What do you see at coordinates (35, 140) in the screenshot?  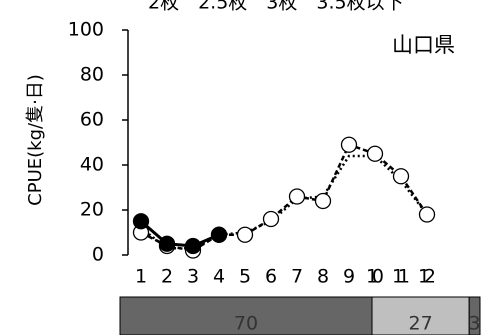 I see `y-axis-label: CPUE(kg/隻·日)` at bounding box center [35, 140].